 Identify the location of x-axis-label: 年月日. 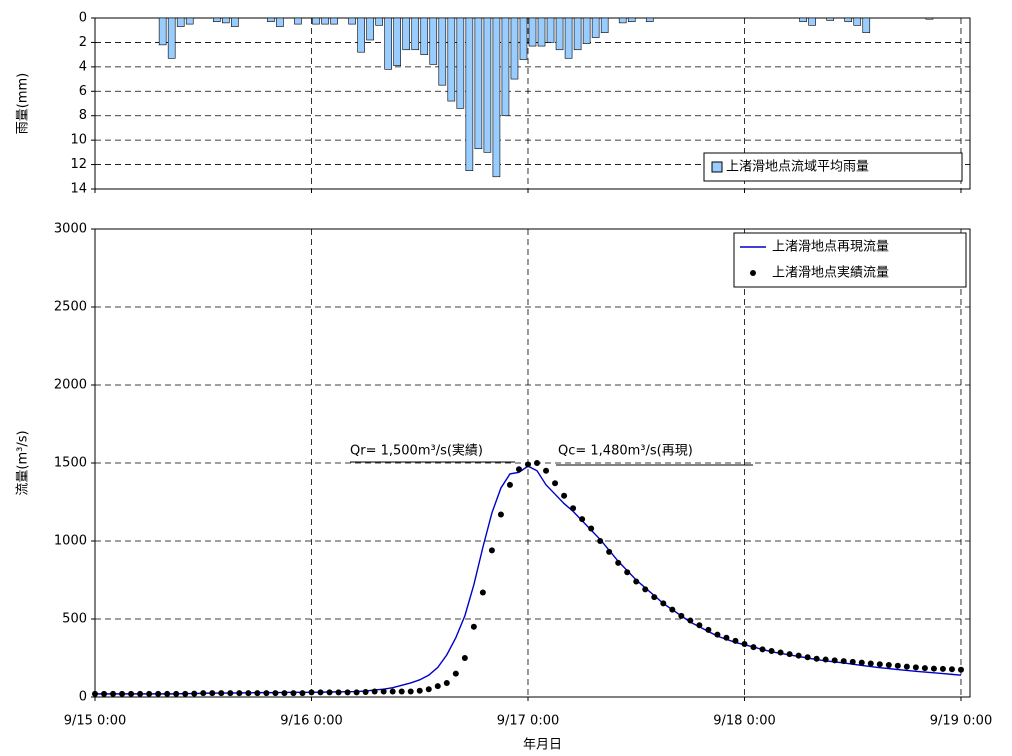
(542, 745).